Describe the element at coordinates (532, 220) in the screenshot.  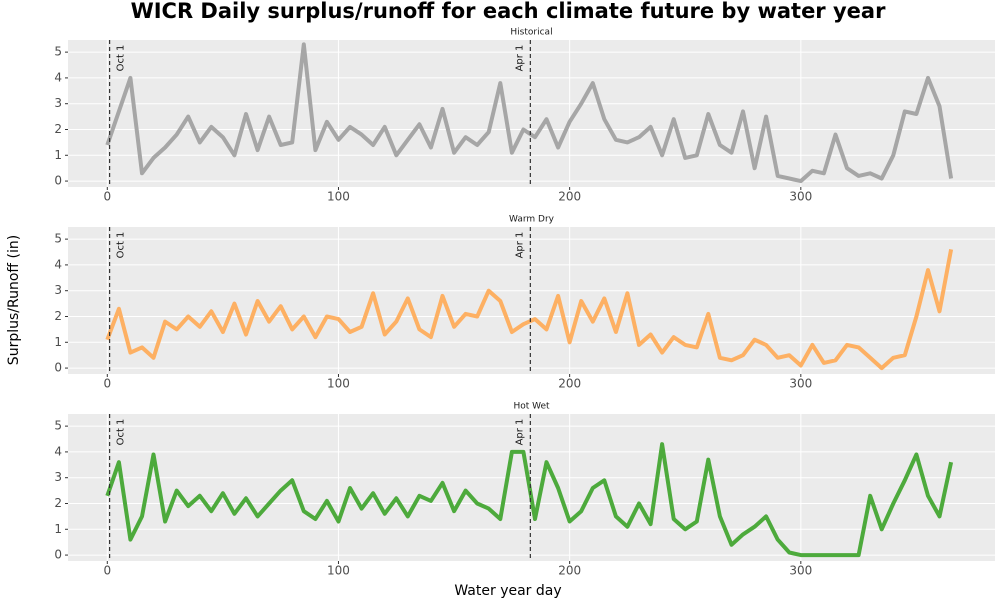
I see `panel-title: Warm Dry` at that location.